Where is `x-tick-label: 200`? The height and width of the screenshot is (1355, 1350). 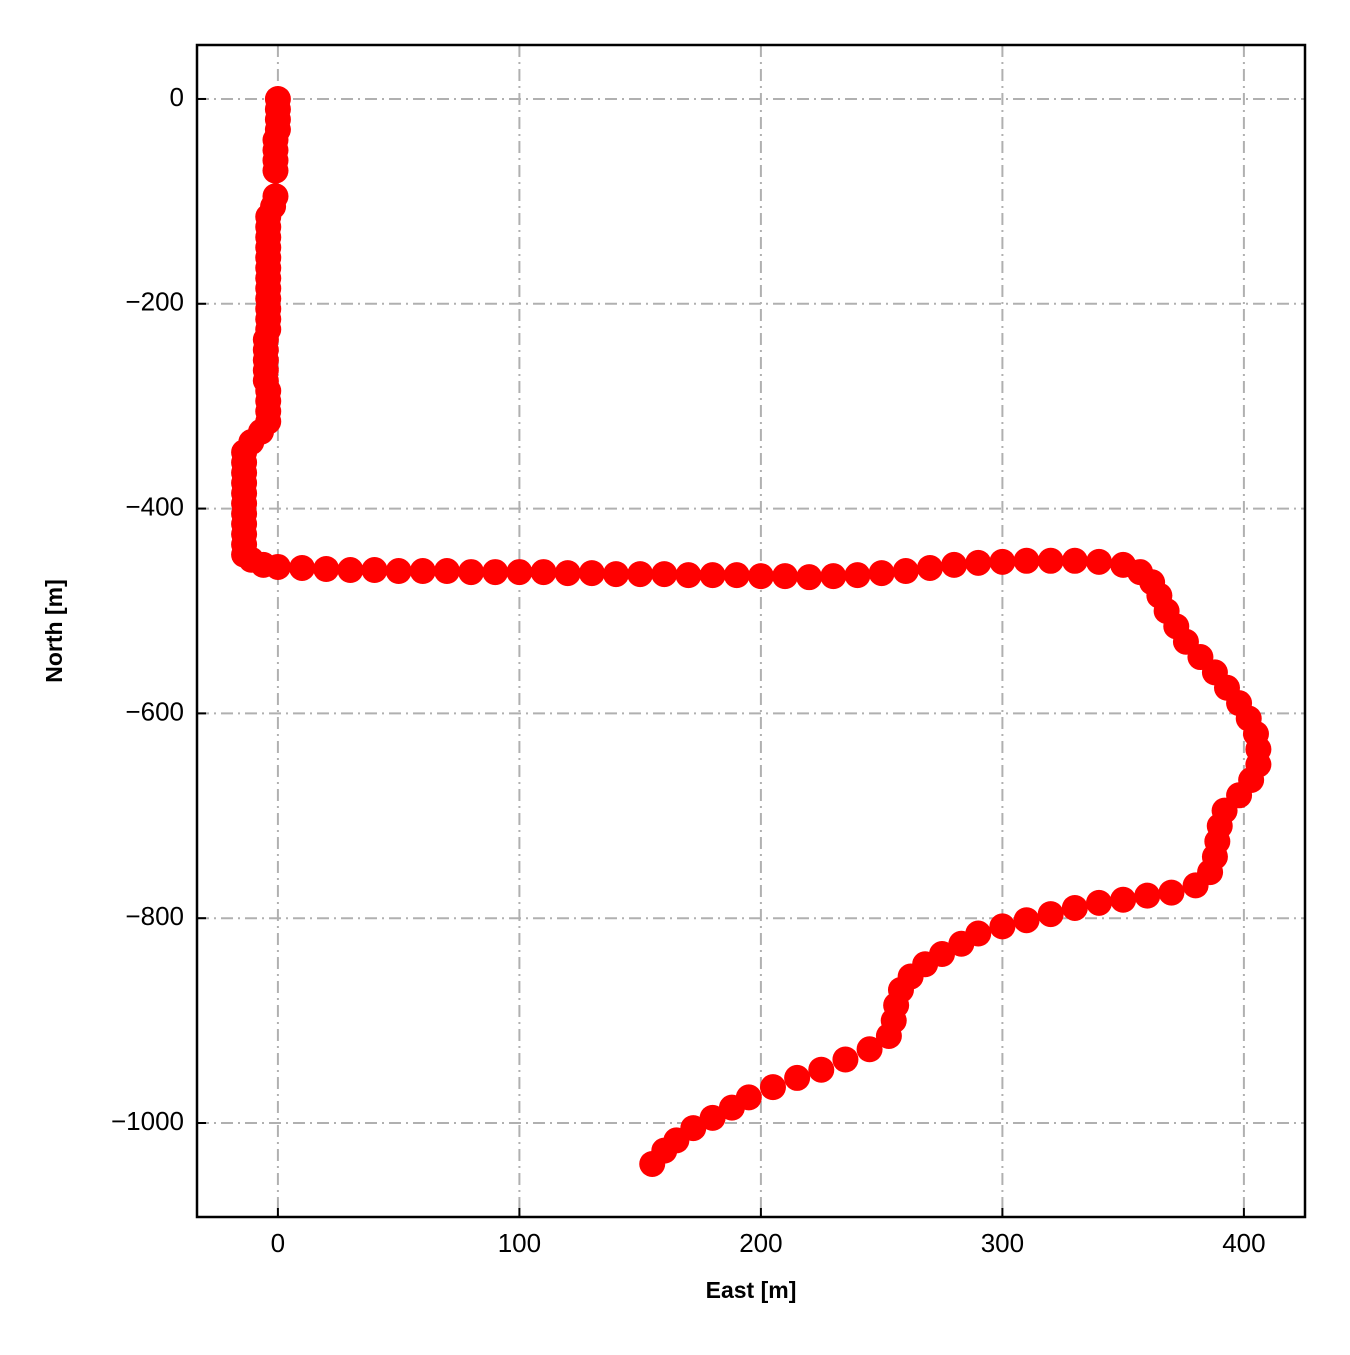
x-tick-label: 200 is located at coordinates (760, 1243).